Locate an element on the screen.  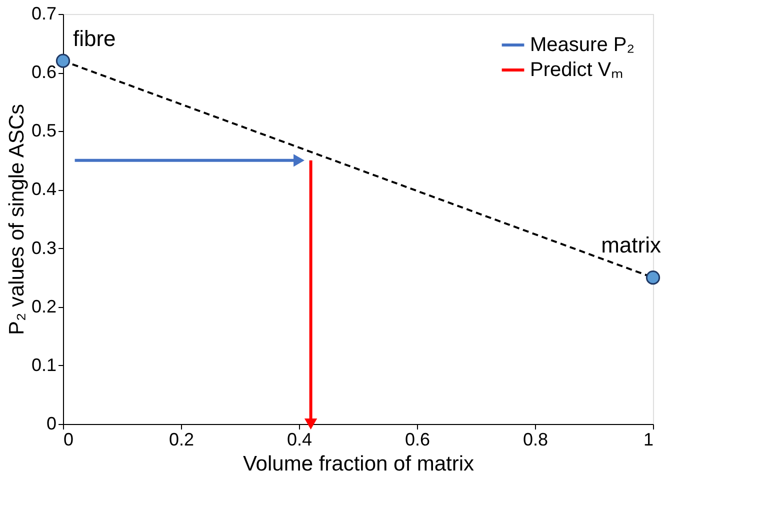
x-axis-title: Volume fraction of matrix is located at coordinates (358, 464).